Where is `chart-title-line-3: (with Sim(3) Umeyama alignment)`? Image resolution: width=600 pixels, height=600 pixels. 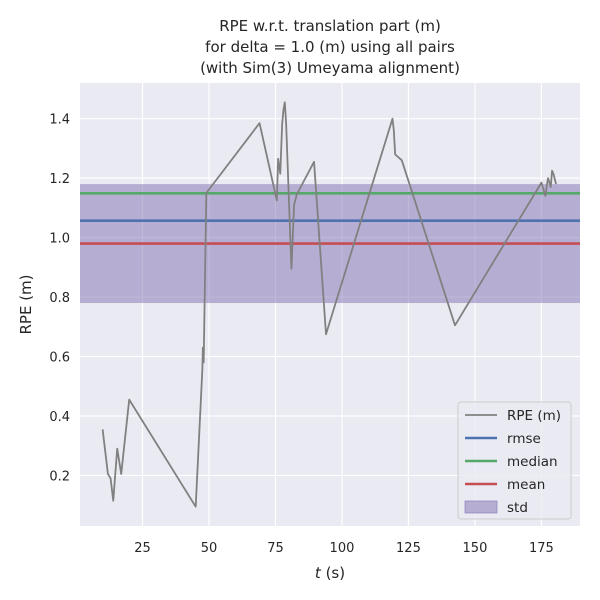
chart-title-line-3: (with Sim(3) Umeyama alignment) is located at coordinates (330, 68).